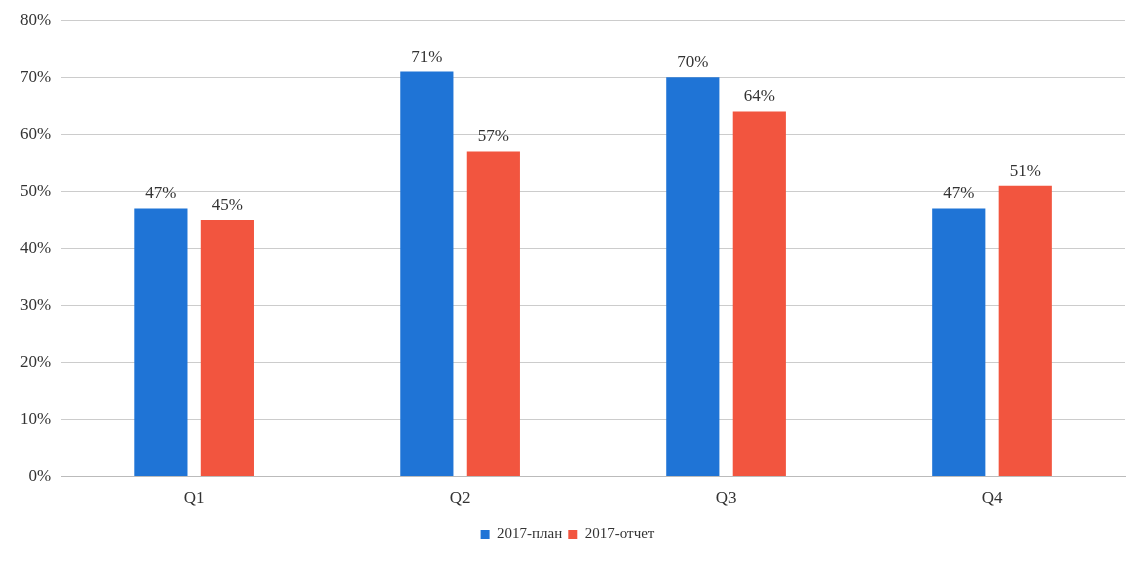 This screenshot has height=572, width=1135. I want to click on y-tick-label: 40%, so click(35, 247).